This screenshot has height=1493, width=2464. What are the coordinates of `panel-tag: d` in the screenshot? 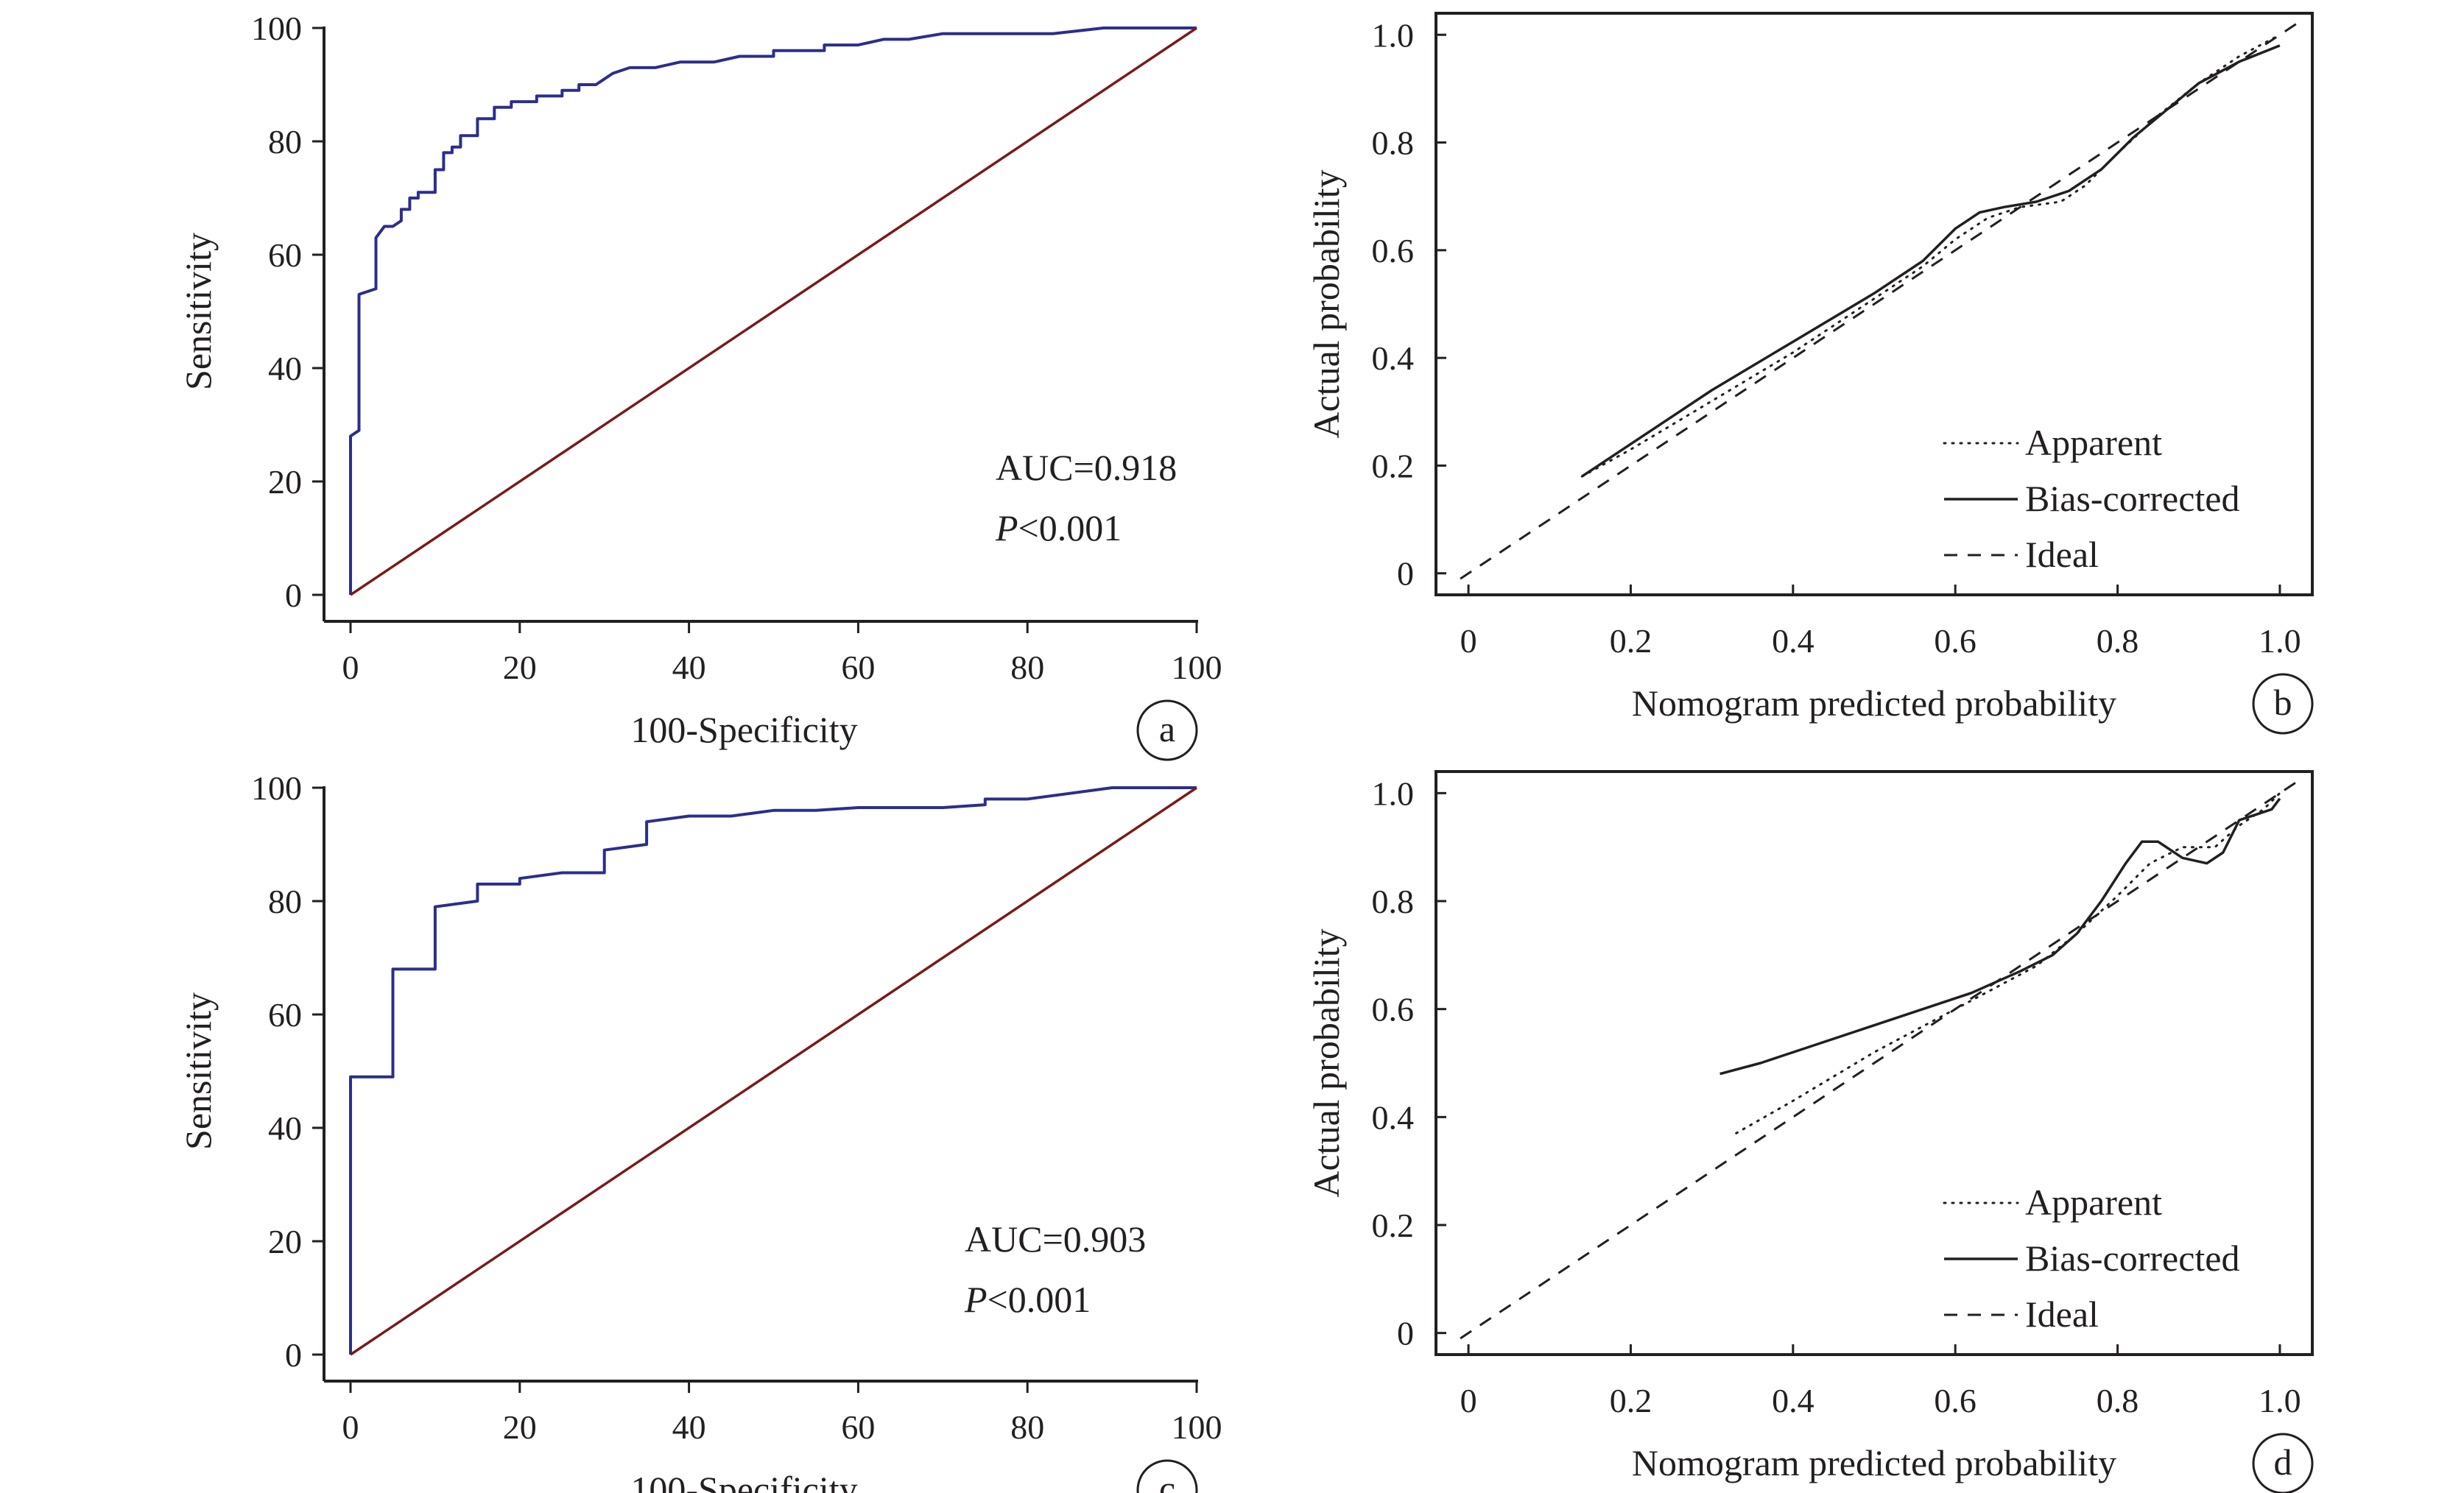 It's located at (2283, 1462).